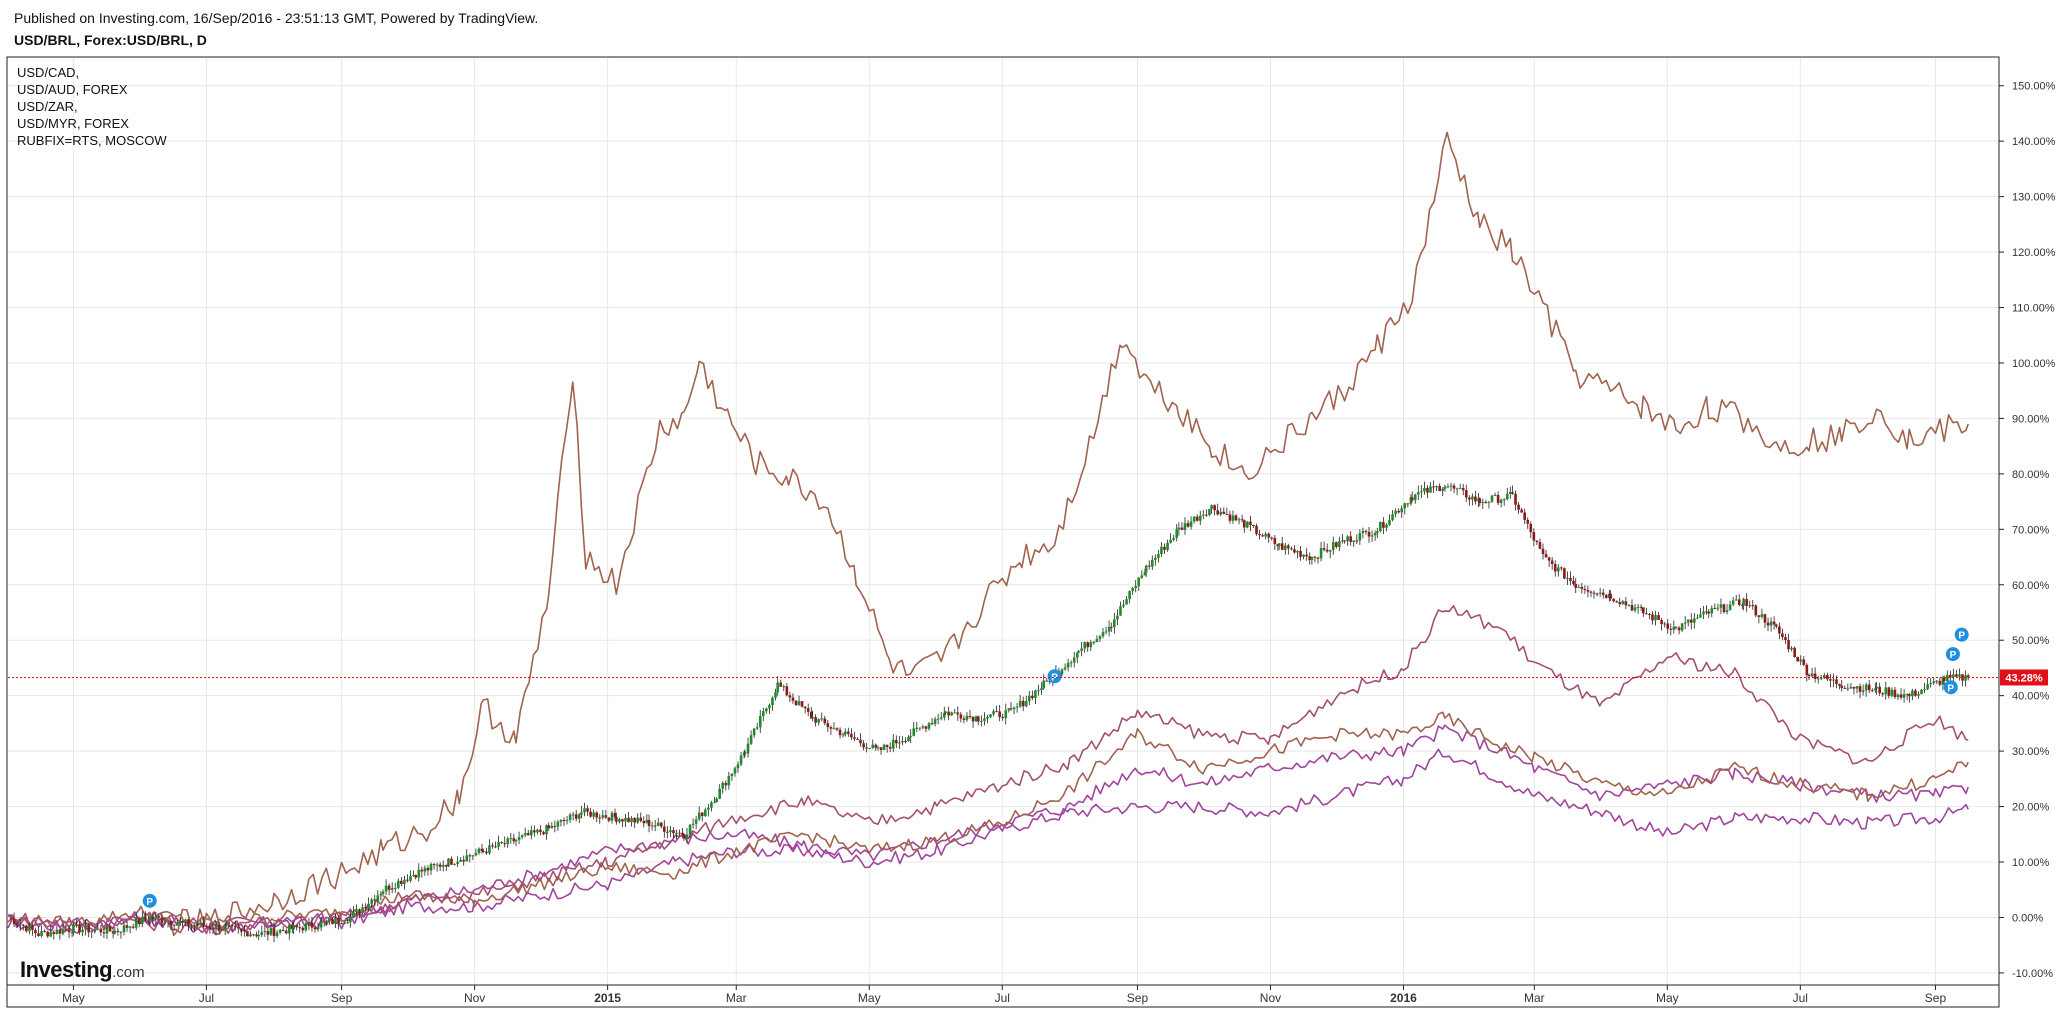 This screenshot has width=2061, height=1011. Describe the element at coordinates (47, 106) in the screenshot. I see `legend-item-usd-zar: USD/ZAR,` at that location.